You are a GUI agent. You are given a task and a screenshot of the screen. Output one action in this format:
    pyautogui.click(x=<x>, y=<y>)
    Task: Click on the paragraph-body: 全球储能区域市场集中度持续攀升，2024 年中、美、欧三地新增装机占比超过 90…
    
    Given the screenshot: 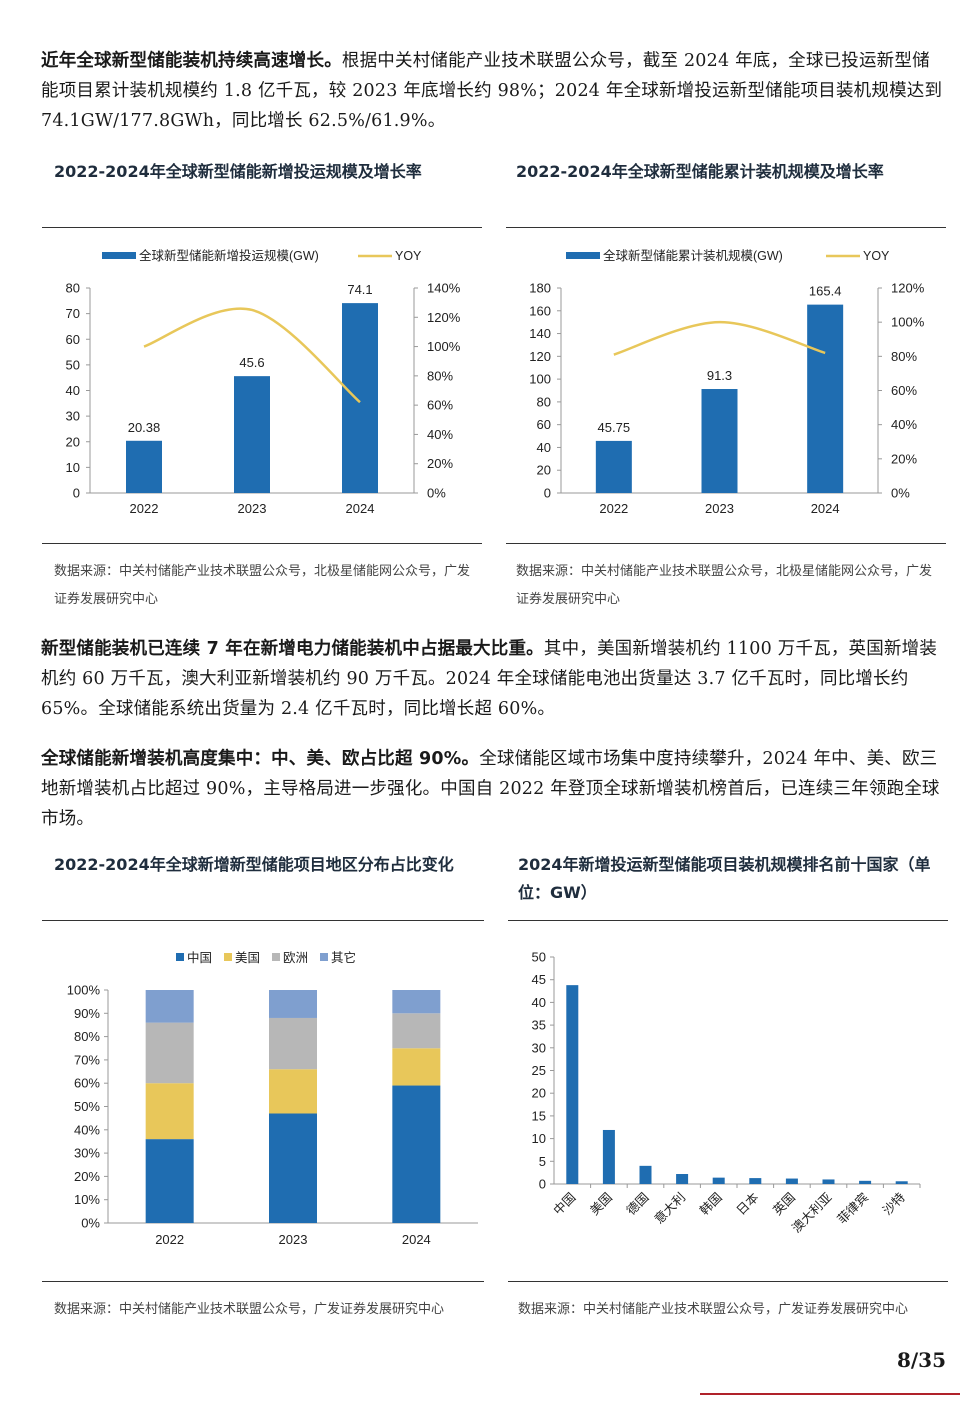 What is the action you would take?
    pyautogui.click(x=490, y=789)
    